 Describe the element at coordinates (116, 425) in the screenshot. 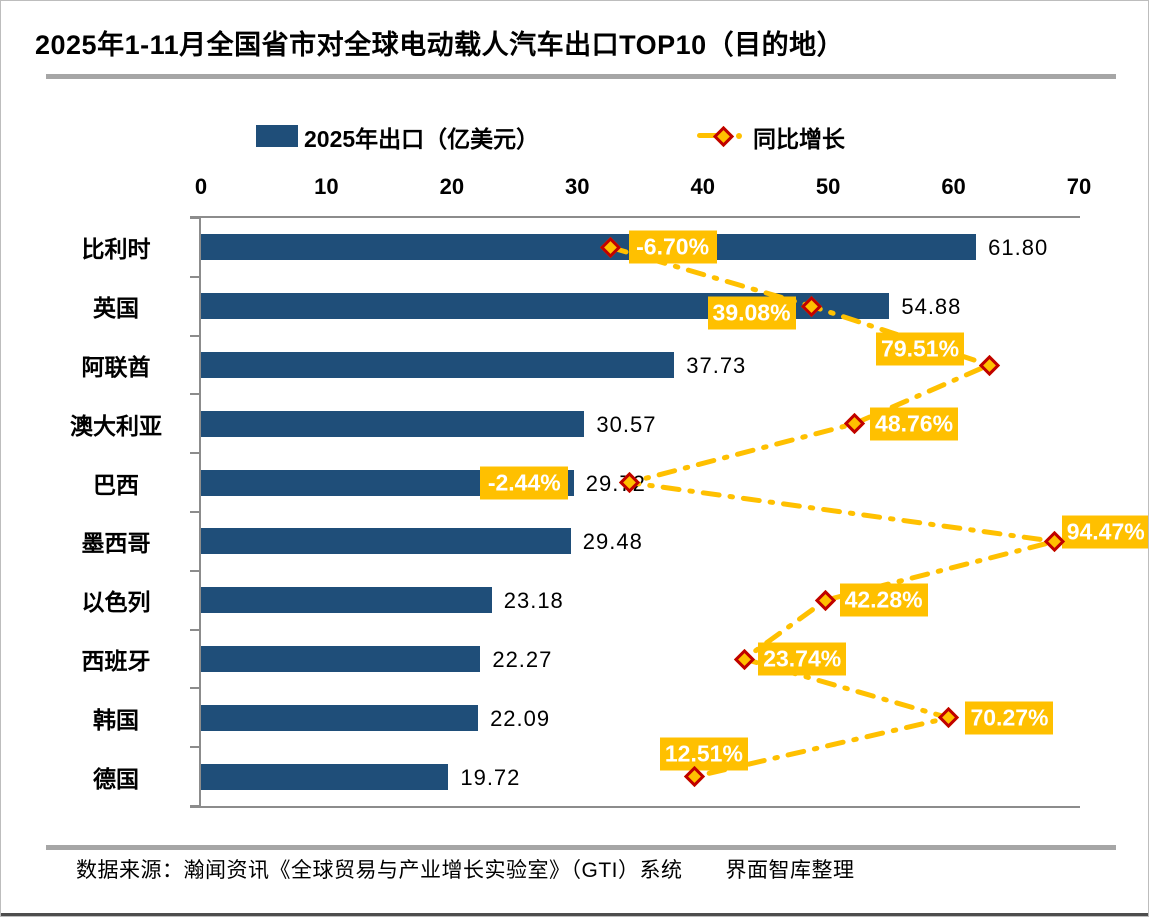

I see `category-label: 澳大利亚` at that location.